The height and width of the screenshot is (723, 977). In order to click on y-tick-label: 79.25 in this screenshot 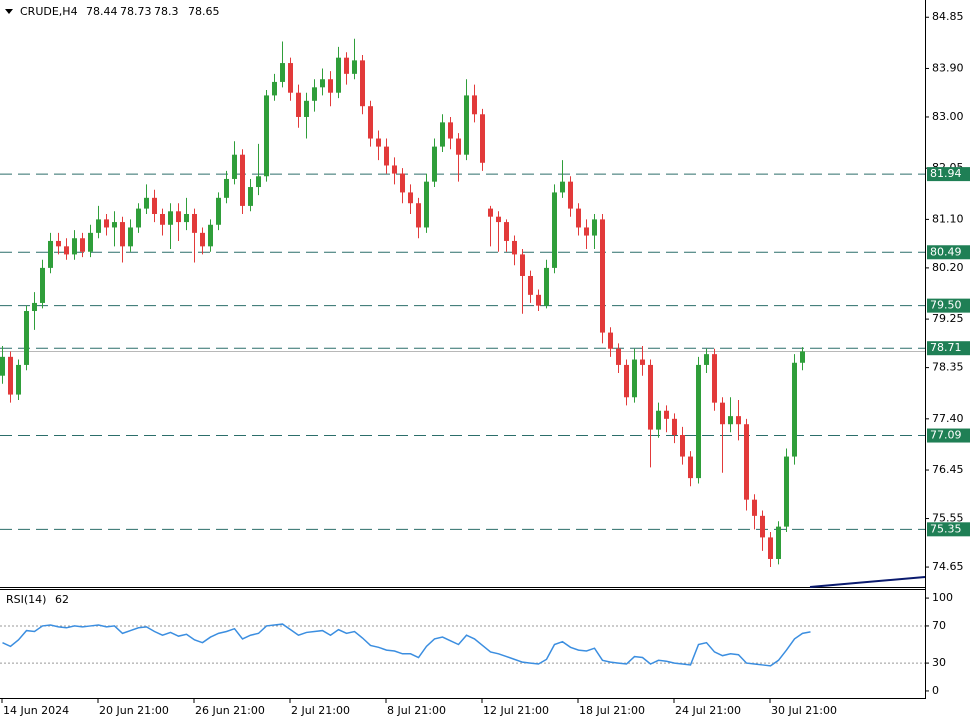, I will do `click(948, 318)`.